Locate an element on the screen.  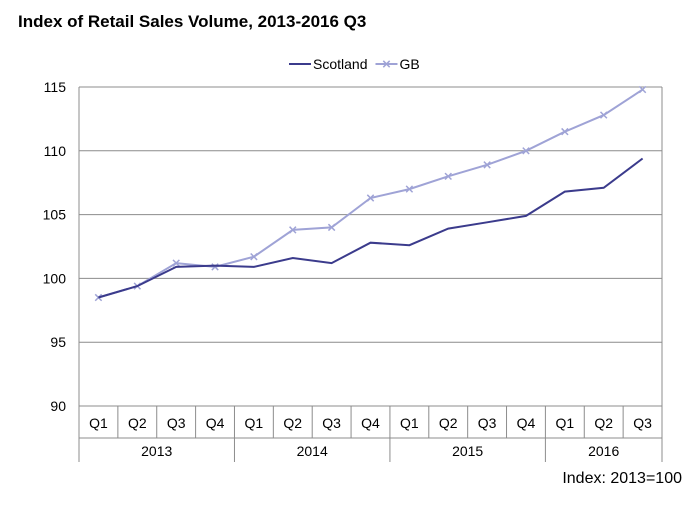
year-label: 2016 is located at coordinates (603, 451).